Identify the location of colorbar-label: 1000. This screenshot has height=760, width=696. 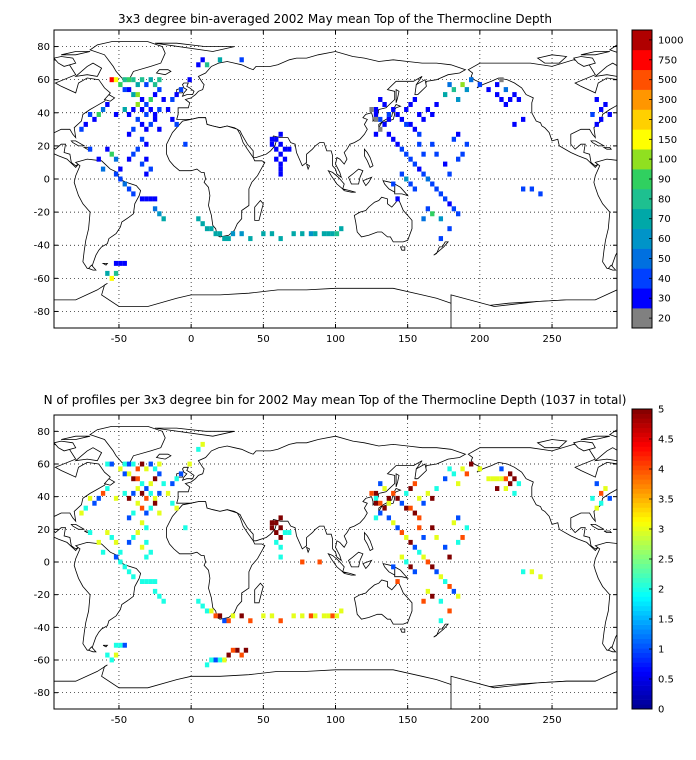
(670, 40).